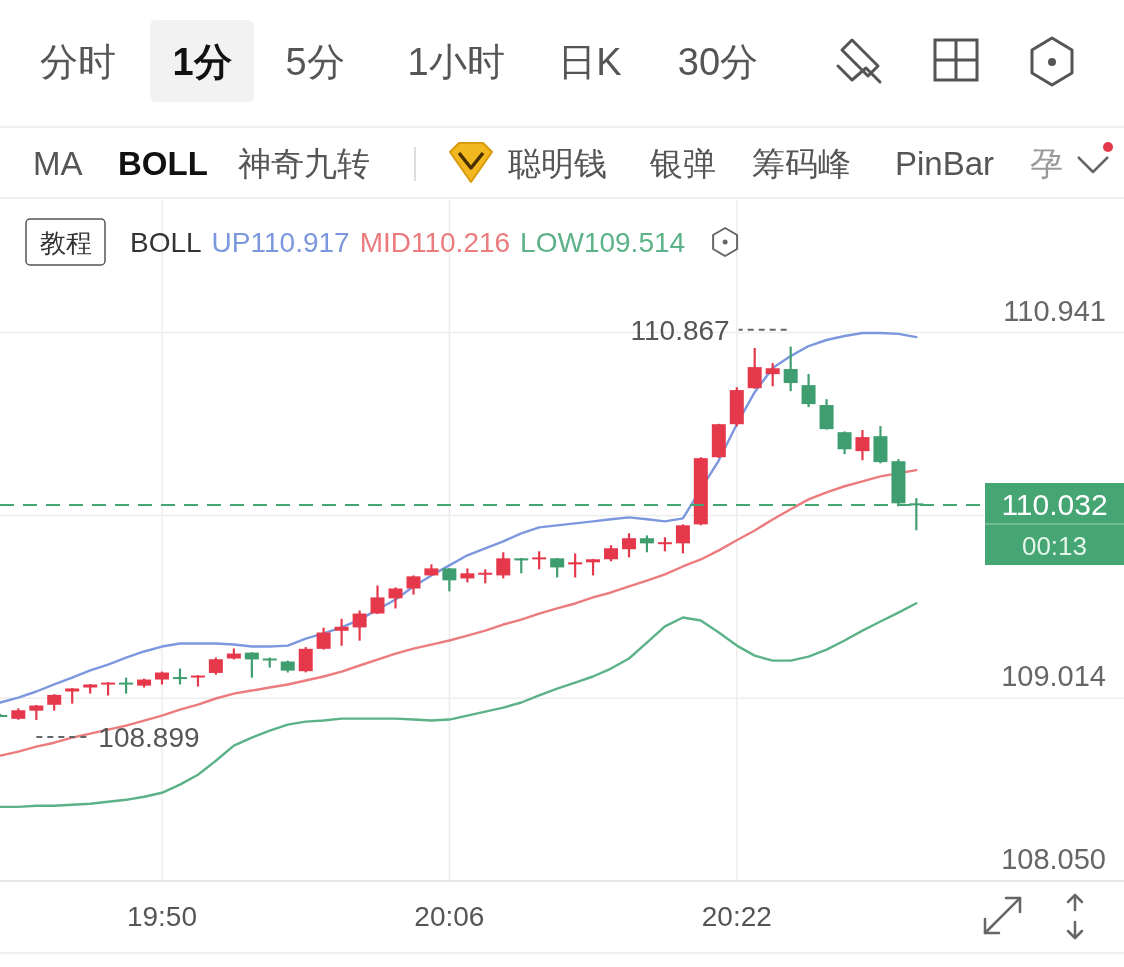 This screenshot has height=967, width=1124. I want to click on y-tick-label: 109.014, so click(1053, 676).